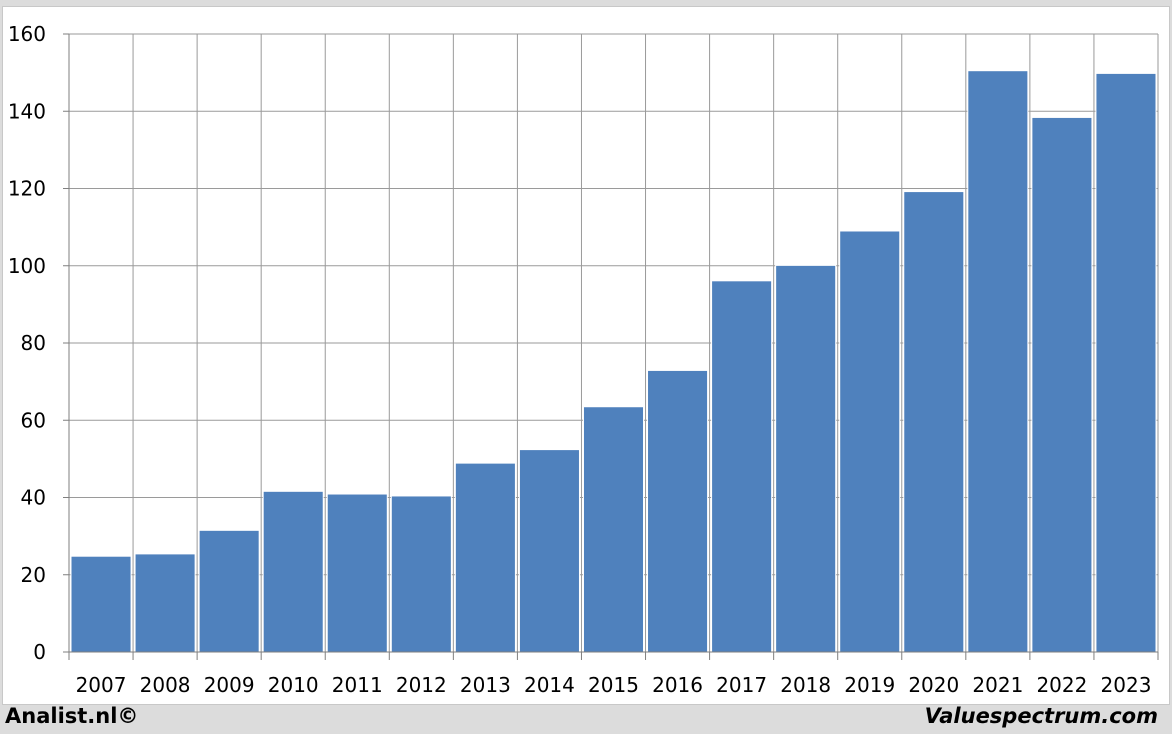 The width and height of the screenshot is (1172, 734). I want to click on footer-source-left: Analist.nl©, so click(72, 716).